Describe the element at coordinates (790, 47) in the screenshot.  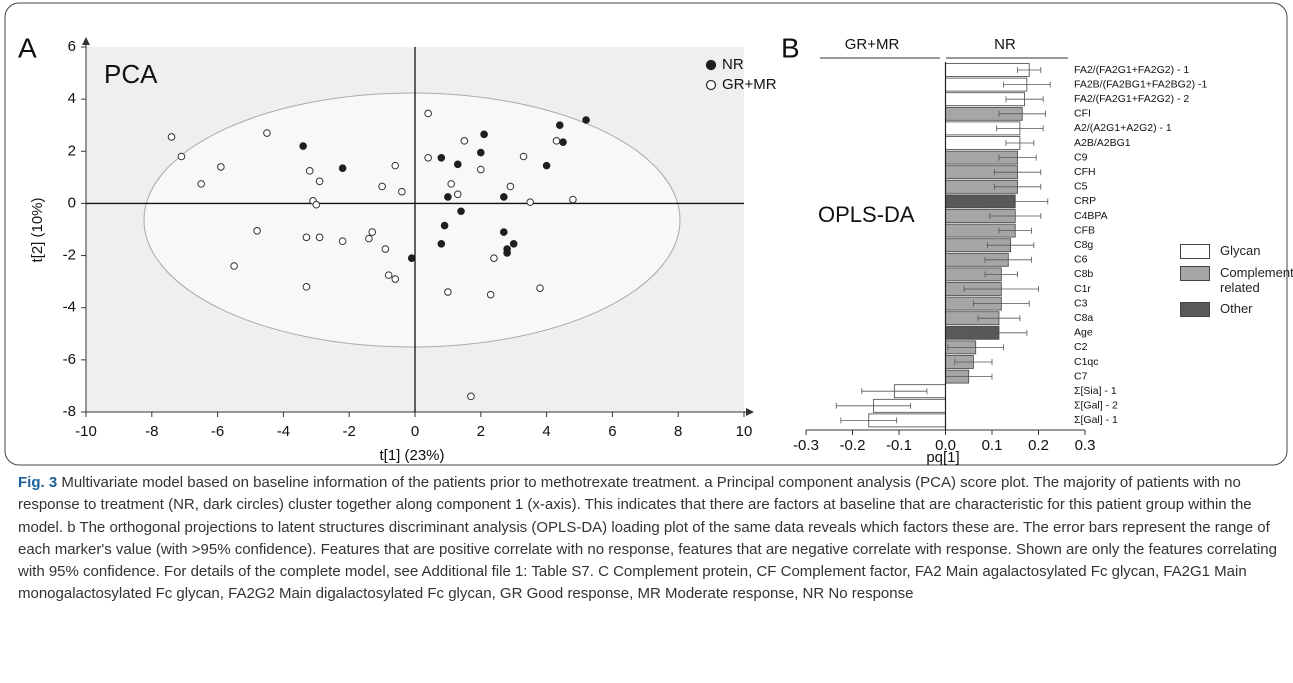
I see `panel-label: B` at that location.